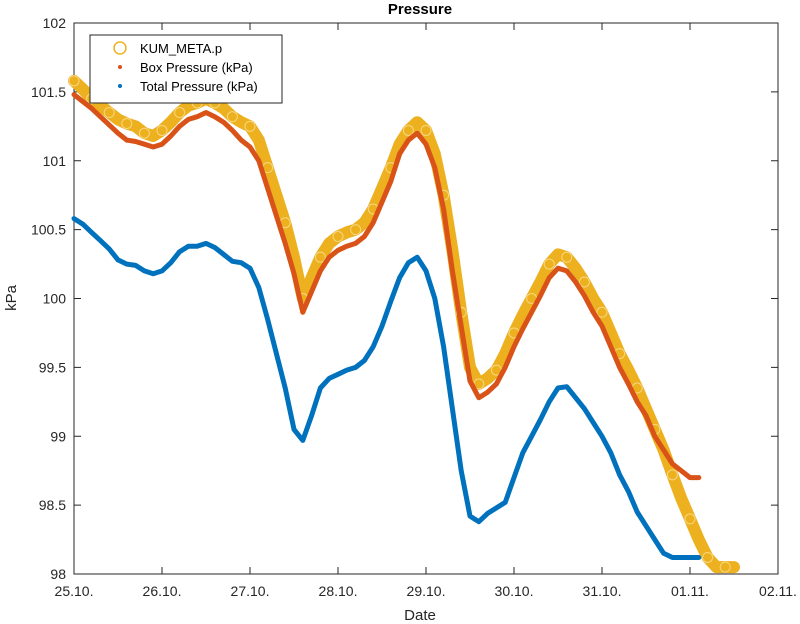  Describe the element at coordinates (48, 230) in the screenshot. I see `y-tick-label: 100.5` at that location.